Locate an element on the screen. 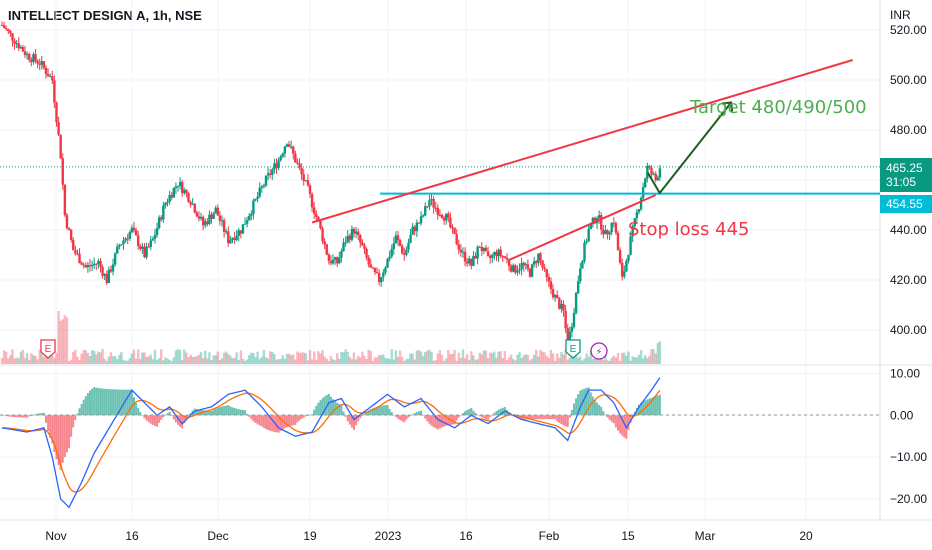 The image size is (932, 550). macd-tick-label: 10.00 is located at coordinates (905, 373).